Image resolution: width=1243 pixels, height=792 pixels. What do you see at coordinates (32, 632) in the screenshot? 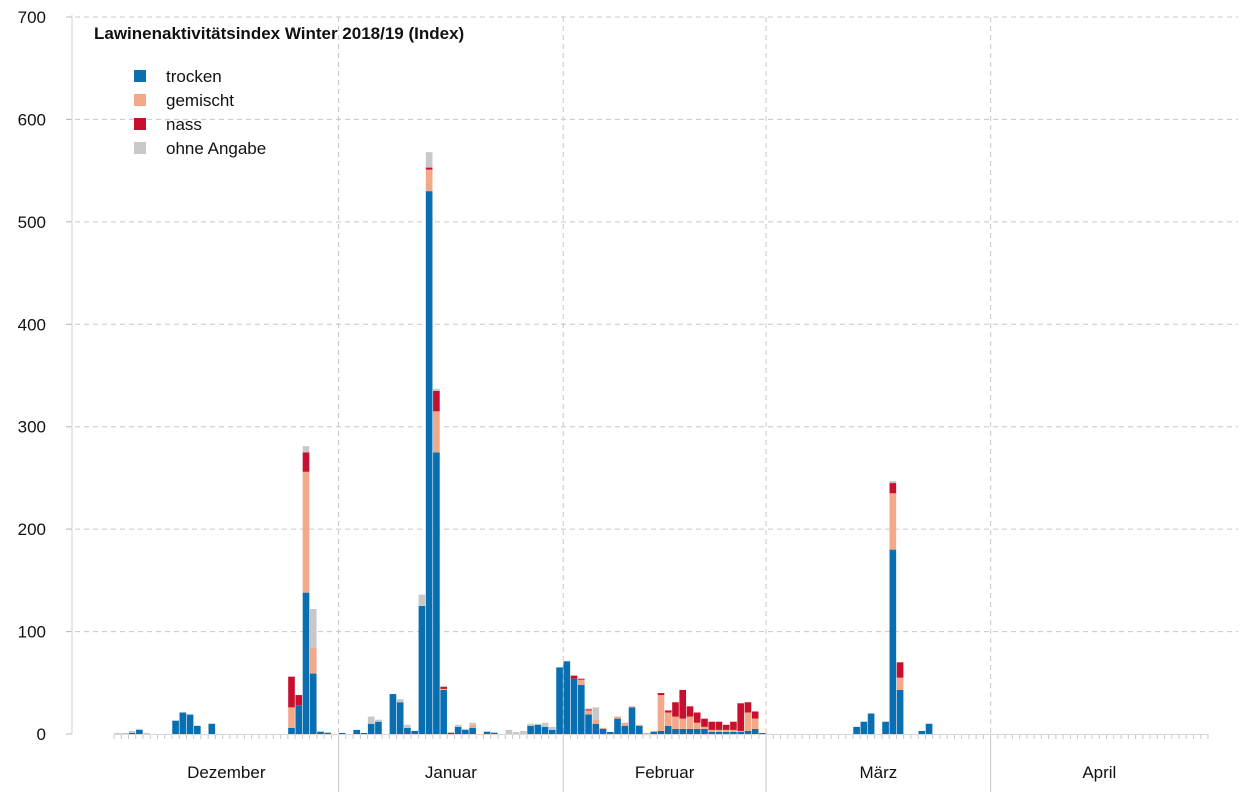
I see `y-tick-label-100: 100` at bounding box center [32, 632].